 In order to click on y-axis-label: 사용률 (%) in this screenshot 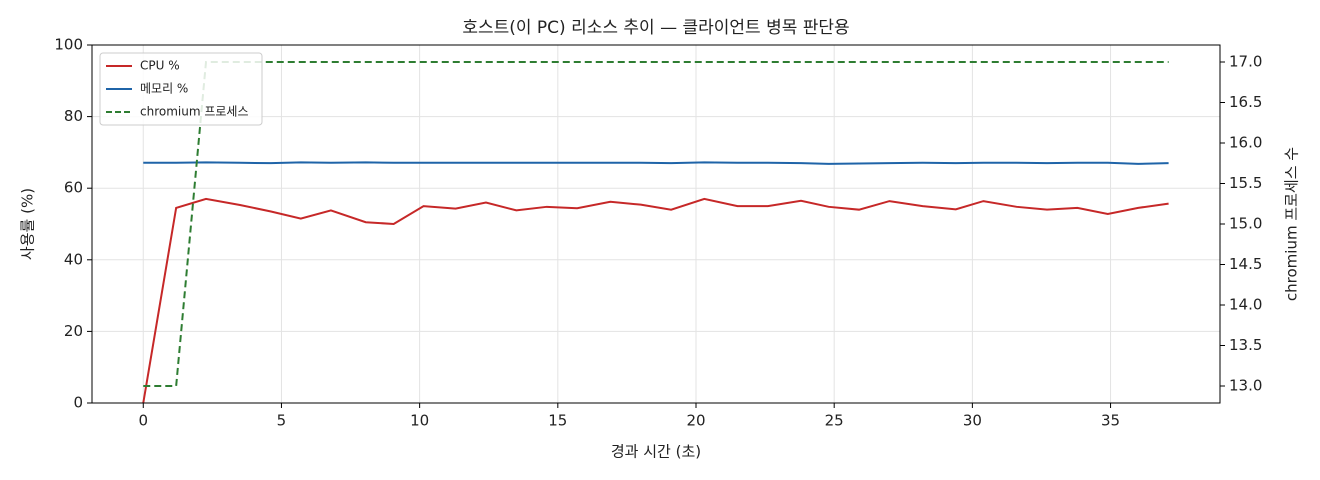, I will do `click(28, 224)`.